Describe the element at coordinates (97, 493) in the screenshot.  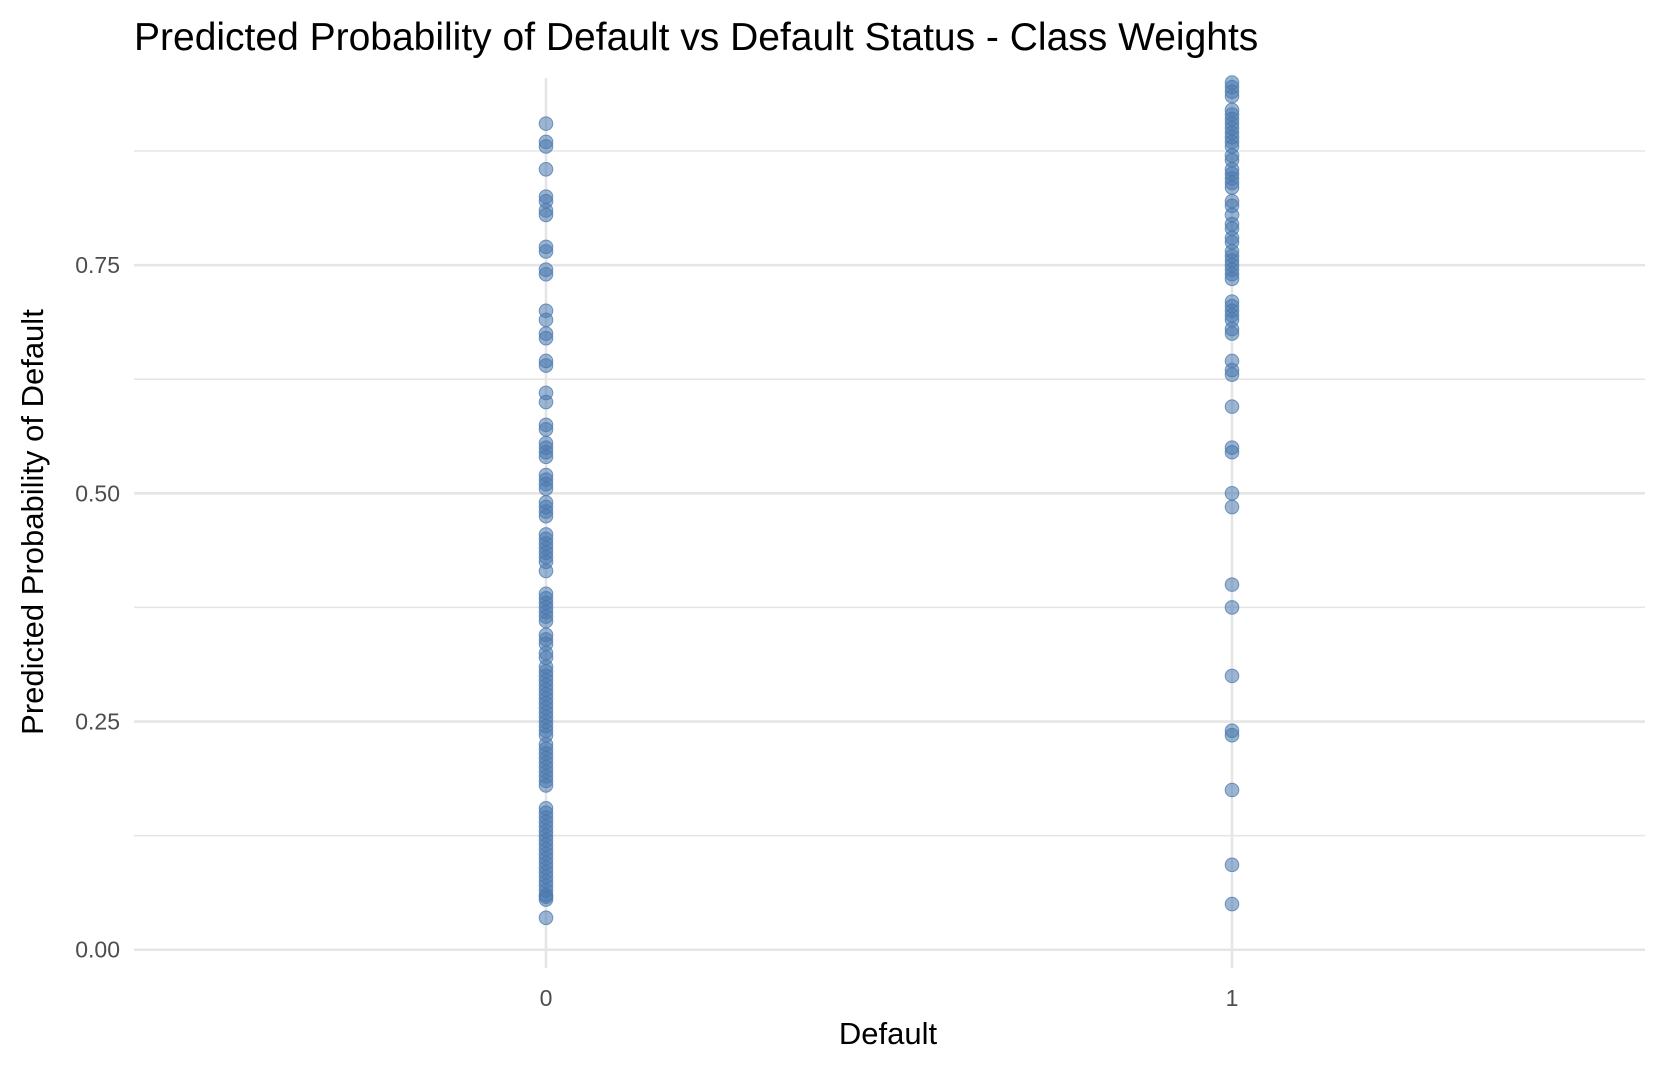
I see `y-tick-label: 0.50` at that location.